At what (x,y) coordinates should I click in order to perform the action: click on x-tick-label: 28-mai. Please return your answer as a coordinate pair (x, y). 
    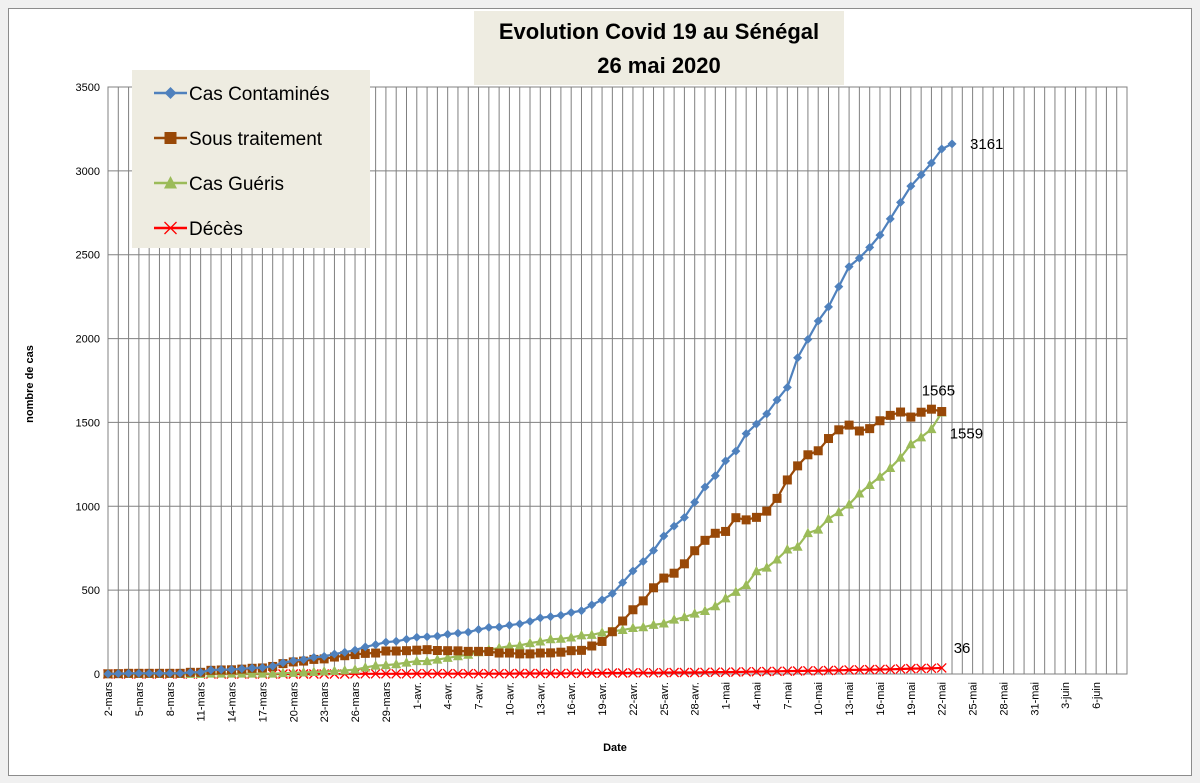
    Looking at the image, I should click on (1004, 699).